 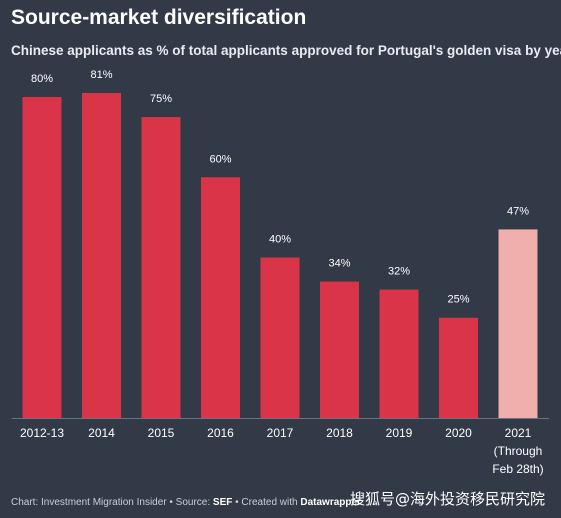 I want to click on x-tick-label: 2012-13, so click(x=42, y=433).